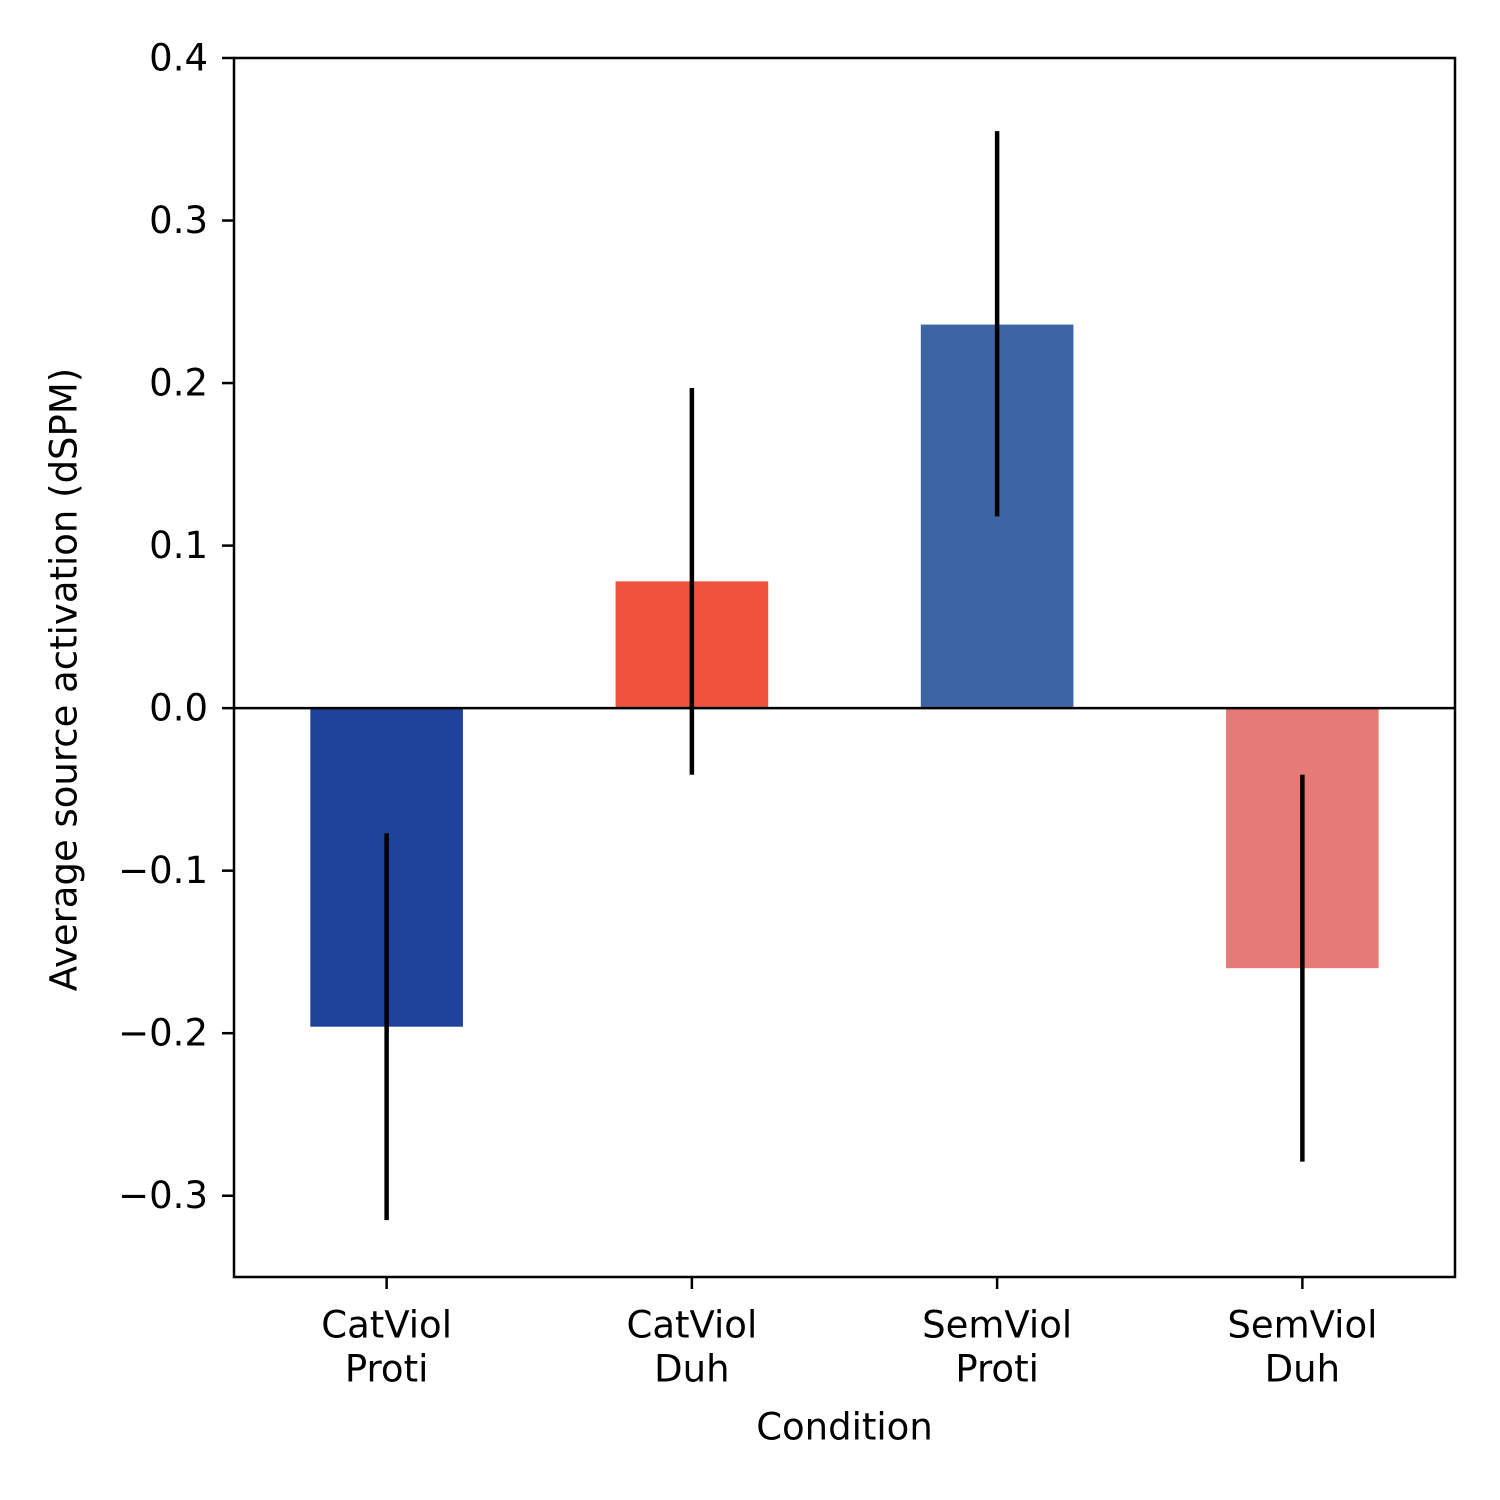  What do you see at coordinates (163, 1033) in the screenshot?
I see `y-tick-label: −0.2` at bounding box center [163, 1033].